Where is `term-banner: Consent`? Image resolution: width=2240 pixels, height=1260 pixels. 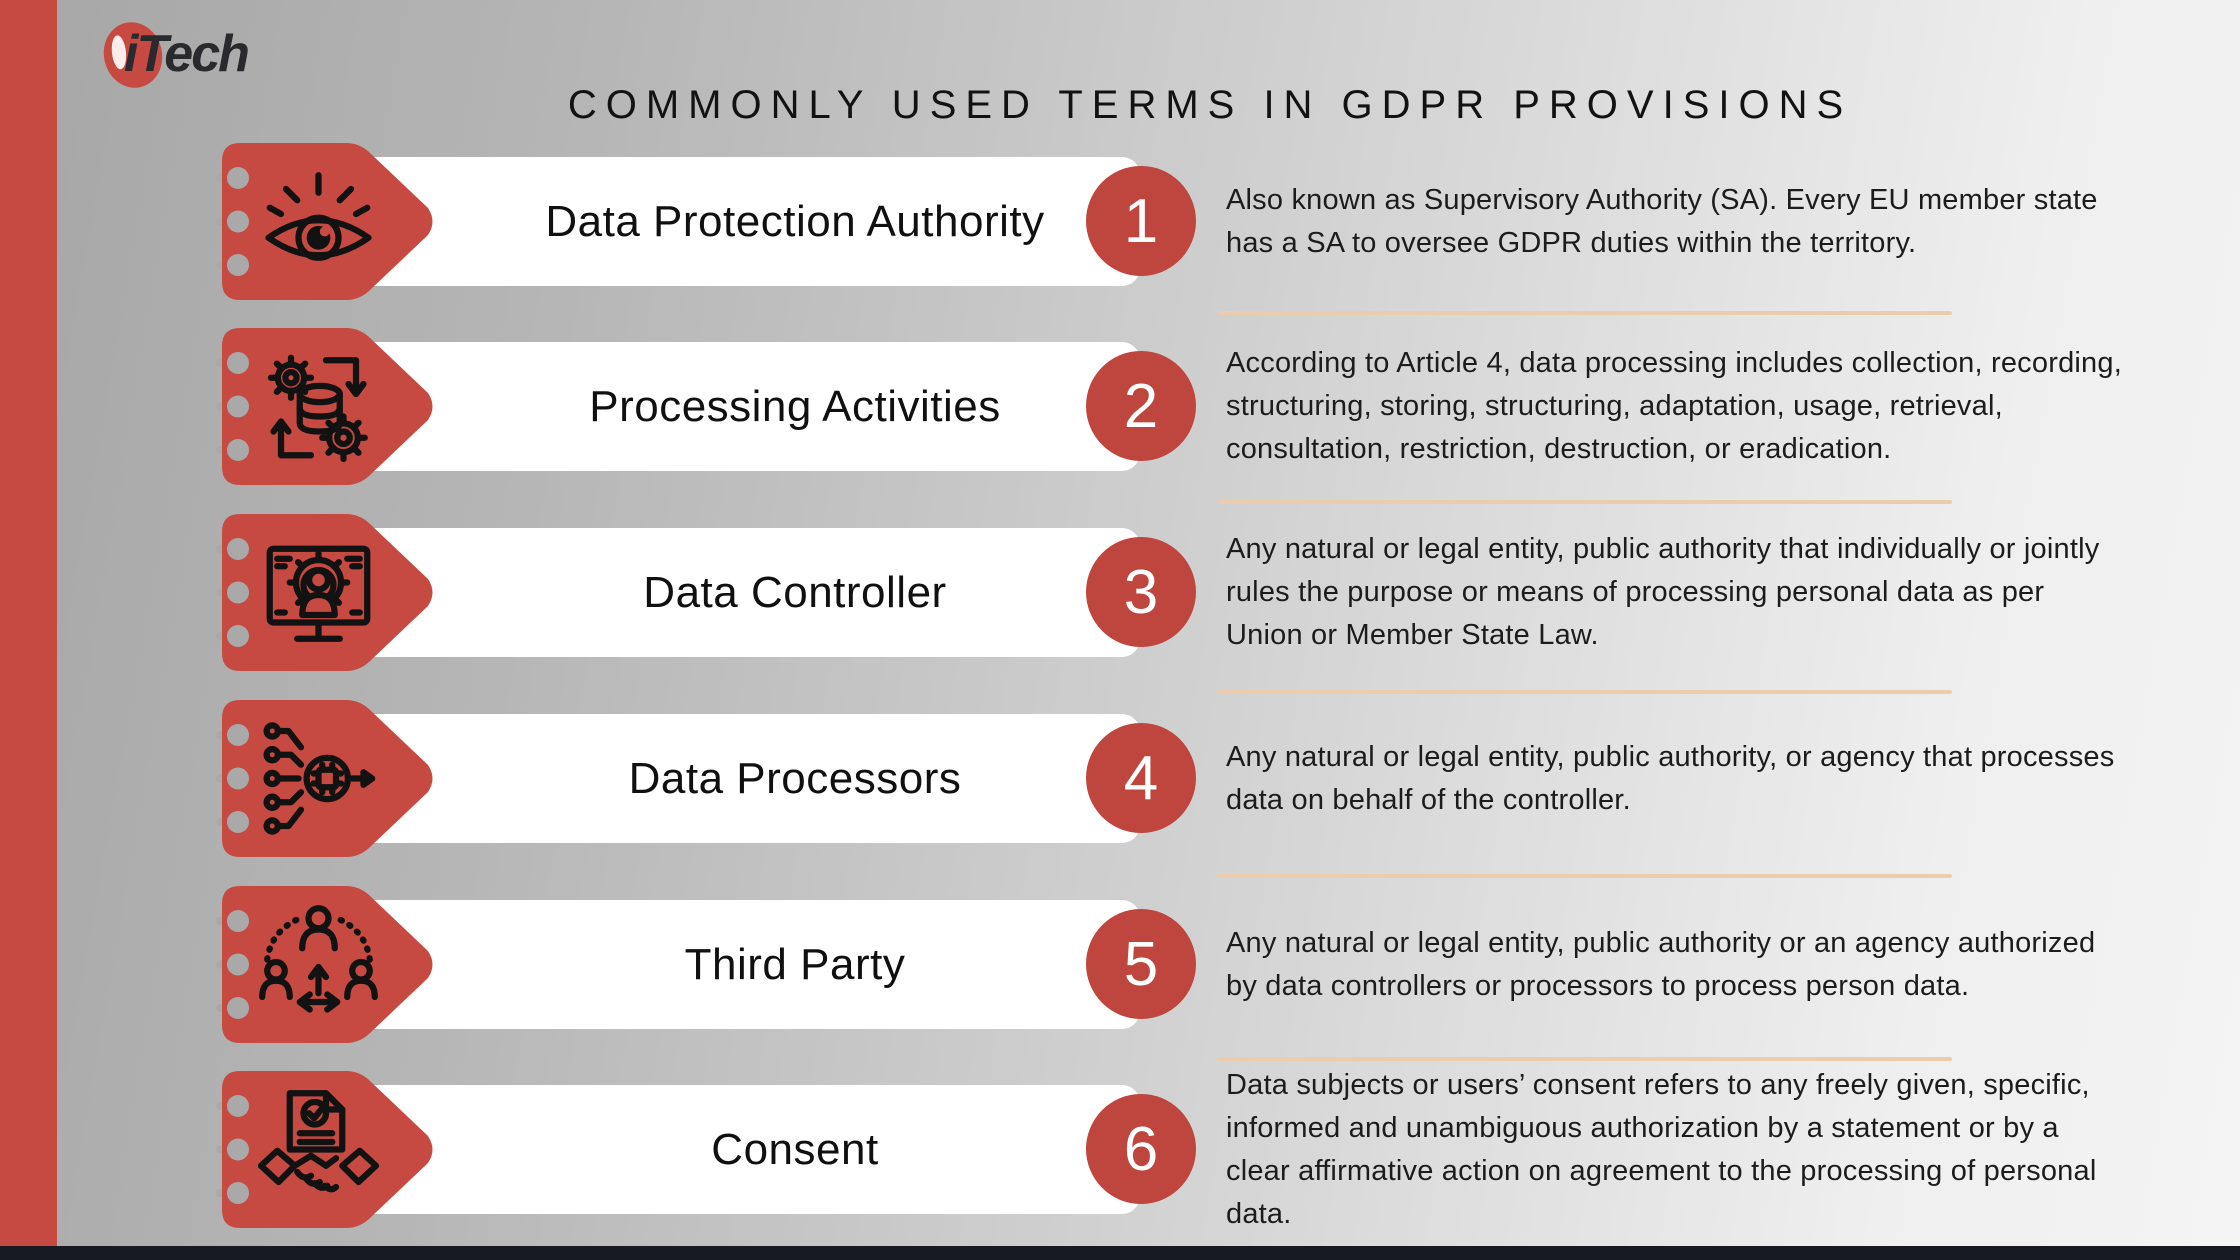
term-banner: Consent is located at coordinates (730, 1149).